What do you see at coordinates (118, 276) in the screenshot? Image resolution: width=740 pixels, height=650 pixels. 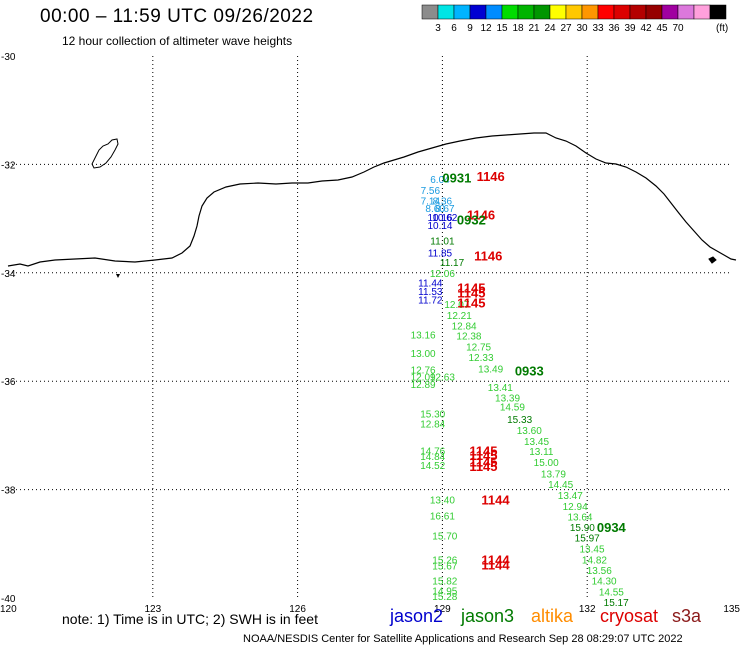 I see `island-dot` at bounding box center [118, 276].